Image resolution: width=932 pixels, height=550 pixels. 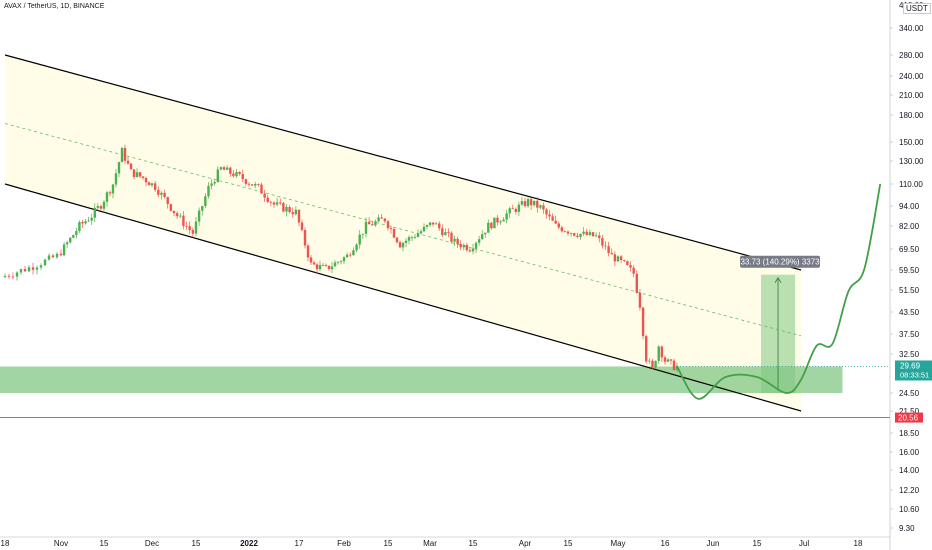 What do you see at coordinates (909, 411) in the screenshot?
I see `price-tick-label: 21.50` at bounding box center [909, 411].